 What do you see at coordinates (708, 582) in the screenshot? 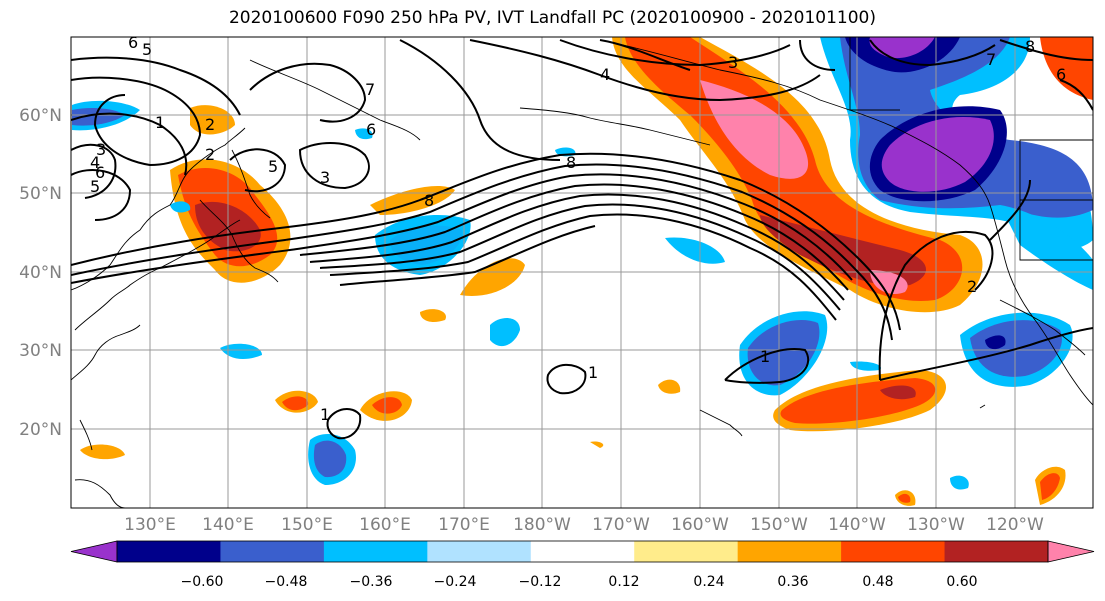
I see `colorbar-tick-label: 0.24` at bounding box center [708, 582].